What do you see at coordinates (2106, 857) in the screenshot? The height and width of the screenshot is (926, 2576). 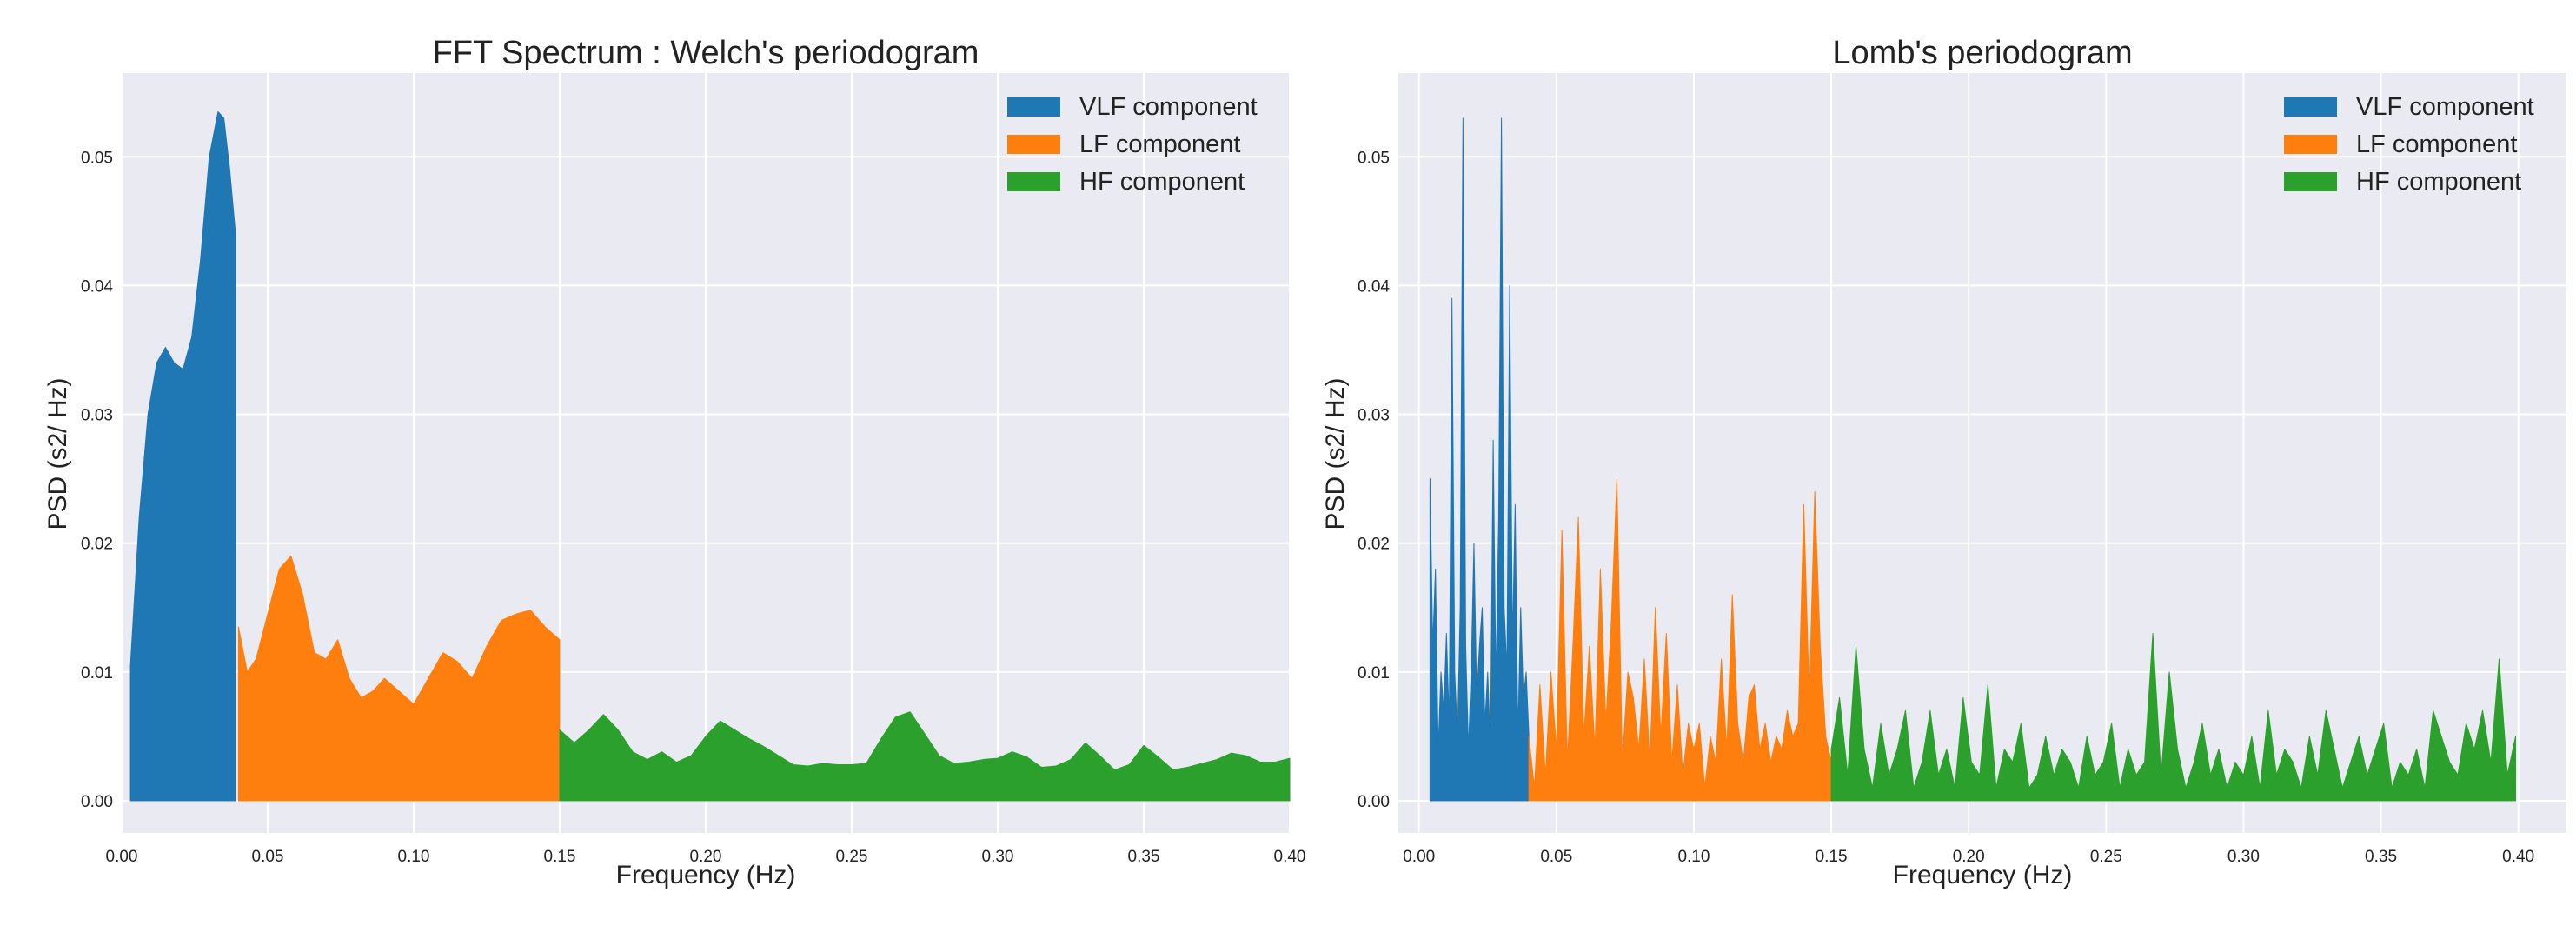 I see `lomb-x-tick-label: 0.25` at bounding box center [2106, 857].